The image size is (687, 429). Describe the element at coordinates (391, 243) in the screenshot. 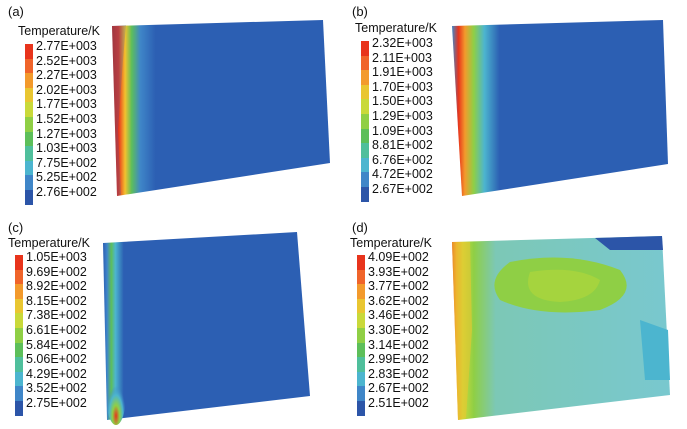

I see `panel-d-legend-title: Temperature/K` at that location.